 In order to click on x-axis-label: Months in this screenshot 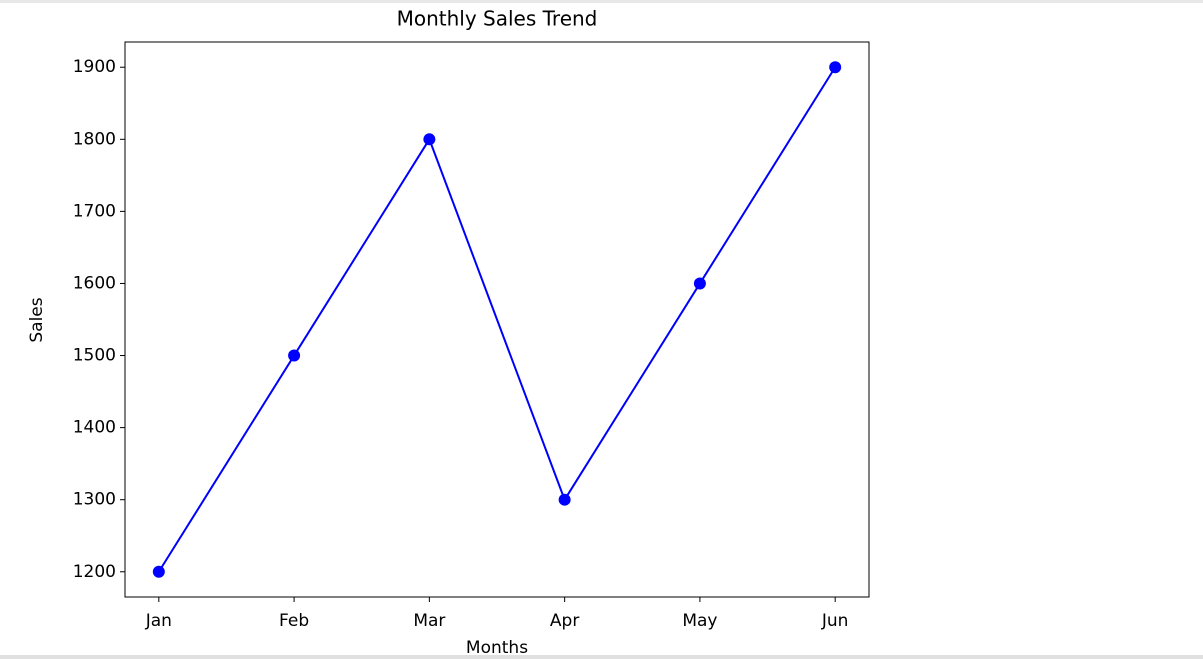, I will do `click(497, 648)`.